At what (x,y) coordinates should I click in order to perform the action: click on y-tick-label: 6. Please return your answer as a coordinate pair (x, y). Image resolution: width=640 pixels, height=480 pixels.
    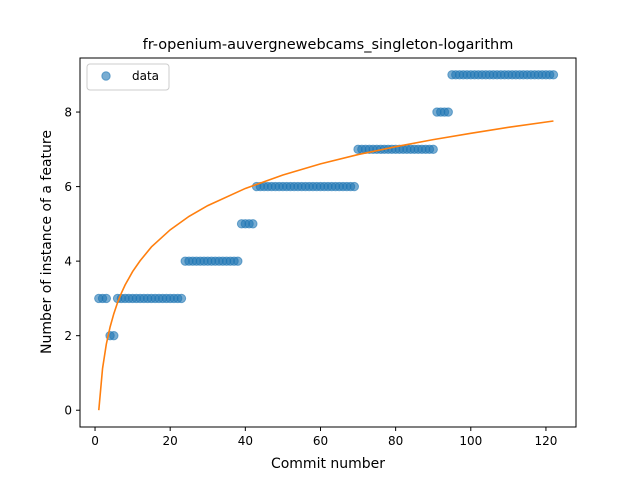
    Looking at the image, I should click on (68, 187).